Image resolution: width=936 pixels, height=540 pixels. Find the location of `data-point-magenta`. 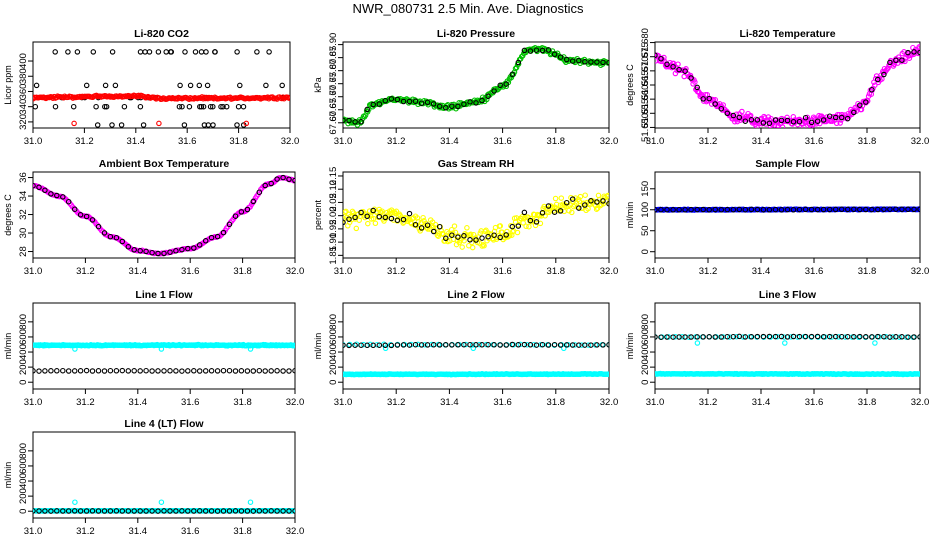

data-point-magenta is located at coordinates (875, 85).